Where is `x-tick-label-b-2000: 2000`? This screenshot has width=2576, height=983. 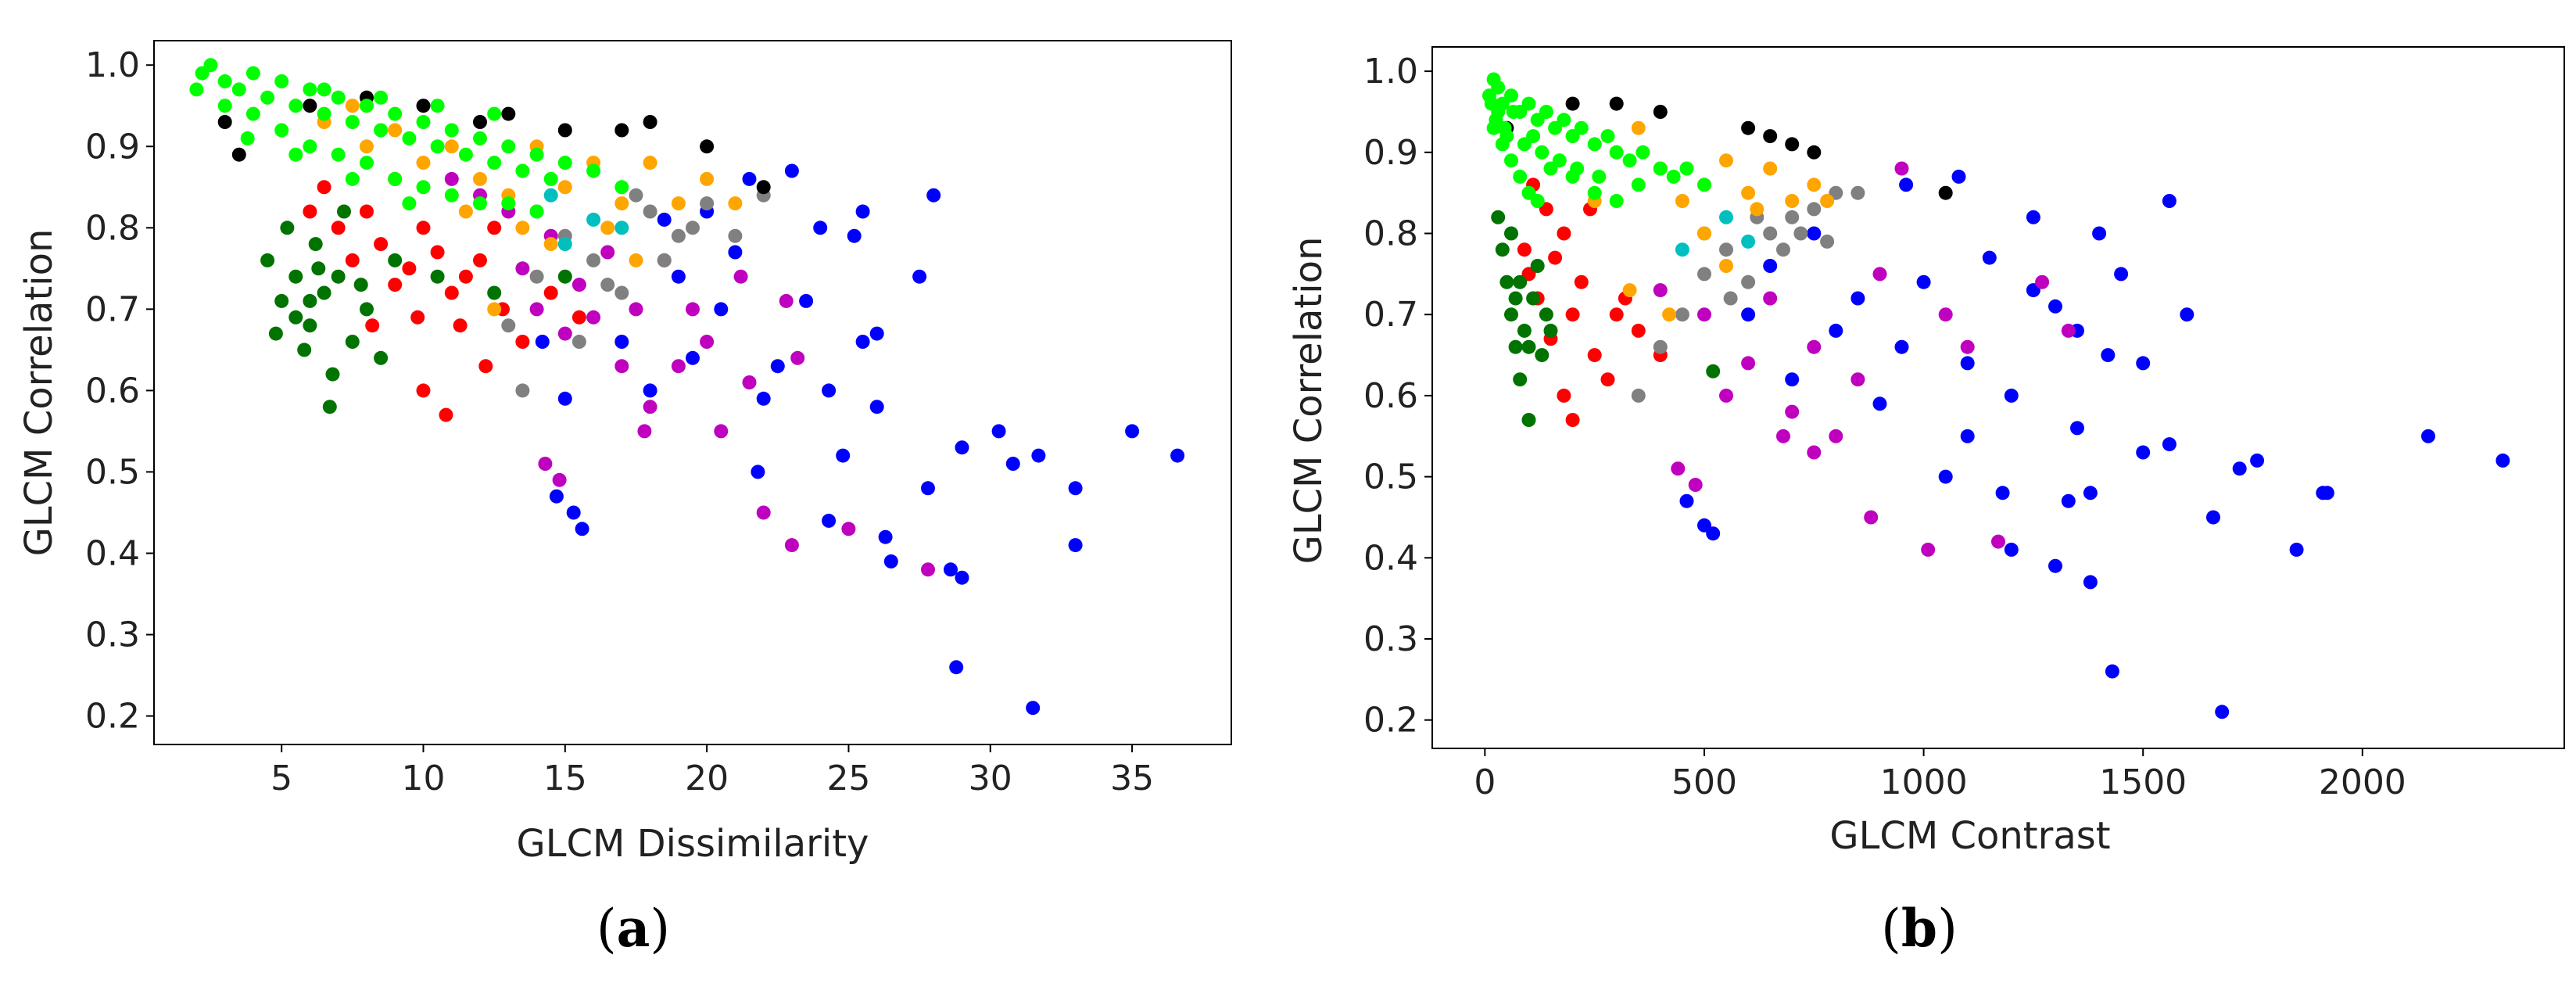 x-tick-label-b-2000: 2000 is located at coordinates (2362, 782).